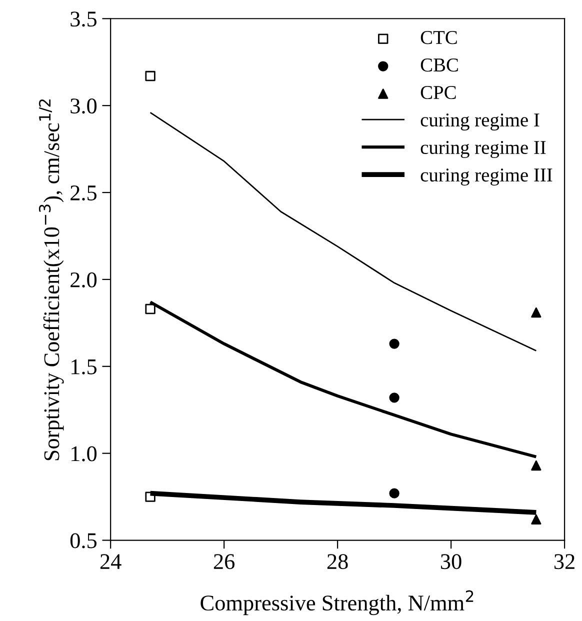  I want to click on x-tick-label: 32, so click(564, 562).